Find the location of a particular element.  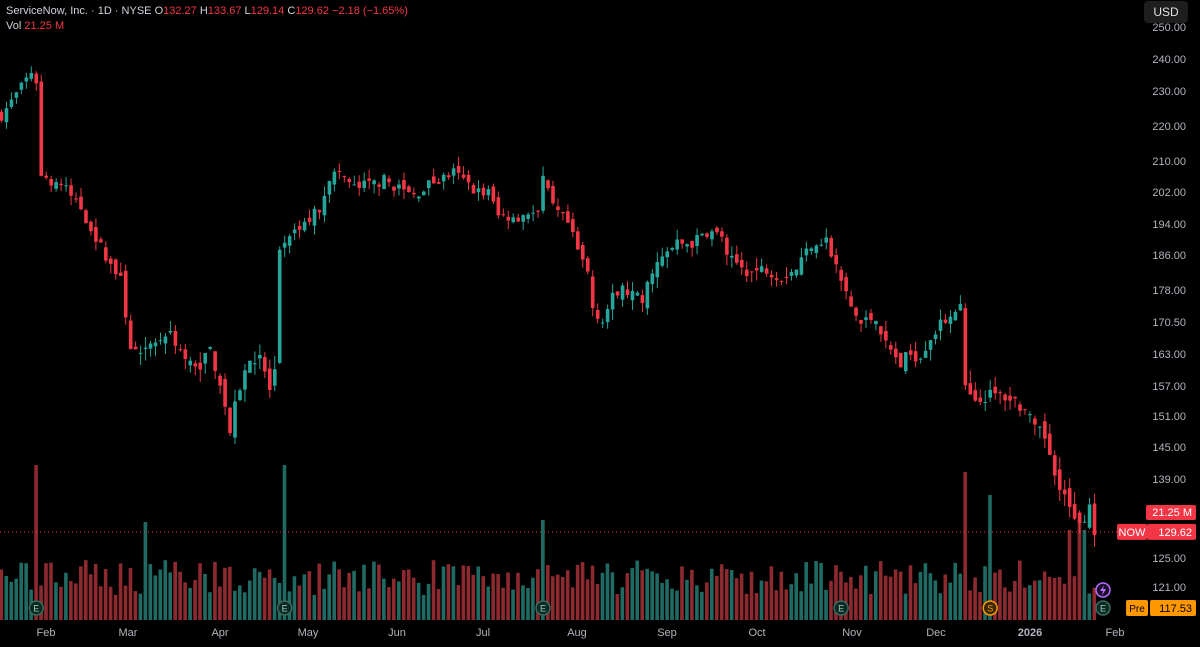

symbol-tag-label: NOW is located at coordinates (1133, 533).